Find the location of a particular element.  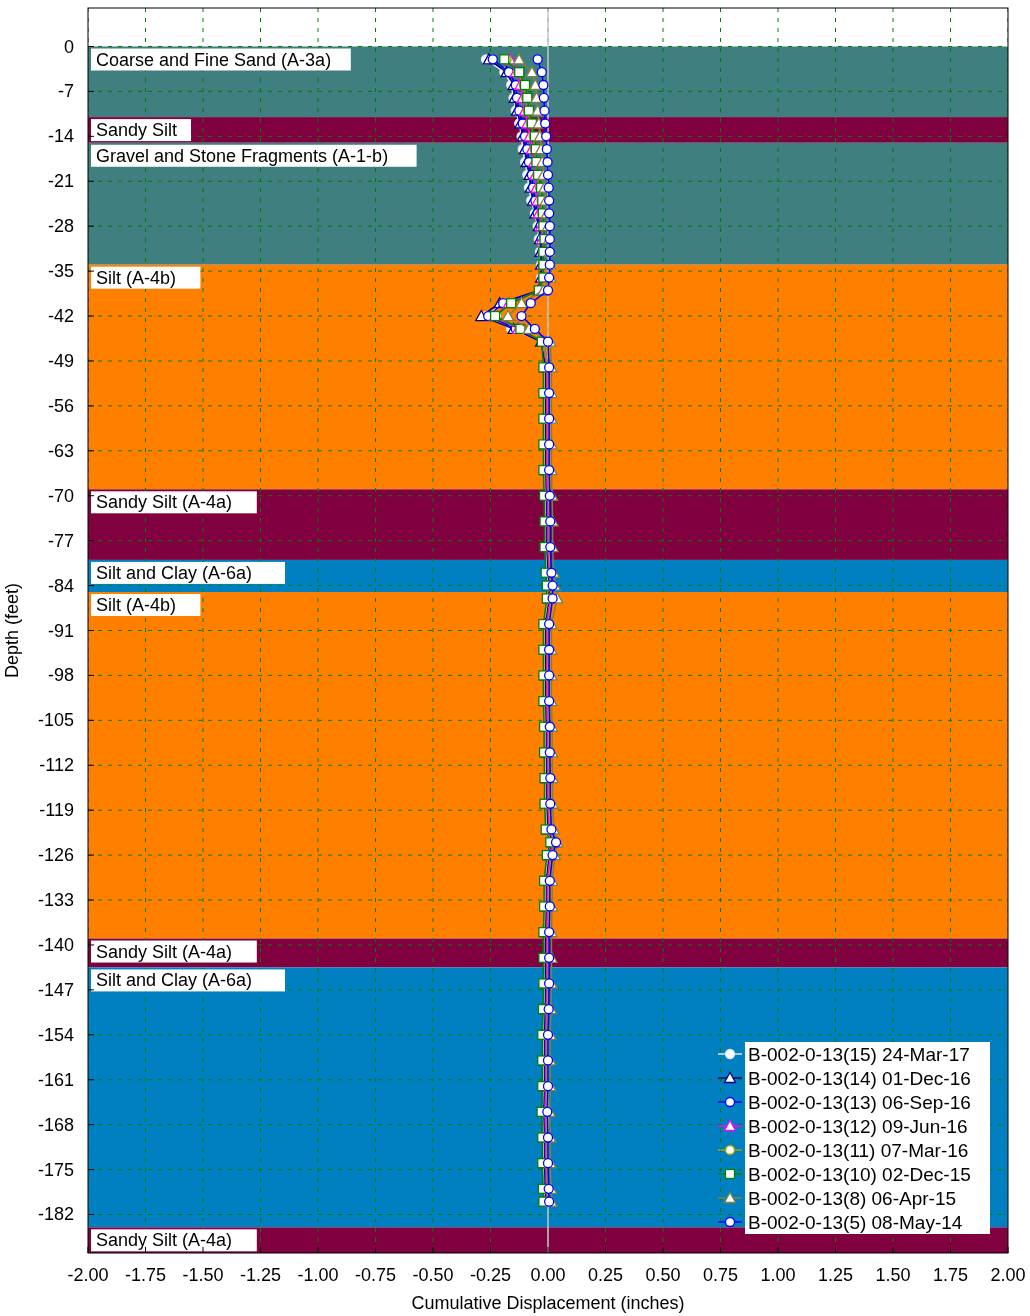

y-tick-label: -133 is located at coordinates (55, 900).